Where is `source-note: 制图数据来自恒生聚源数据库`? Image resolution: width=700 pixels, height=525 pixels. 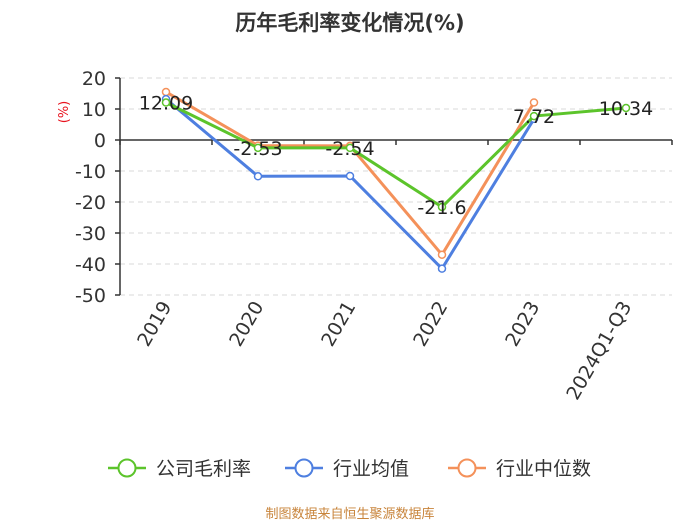
source-note: 制图数据来自恒生聚源数据库 is located at coordinates (349, 514).